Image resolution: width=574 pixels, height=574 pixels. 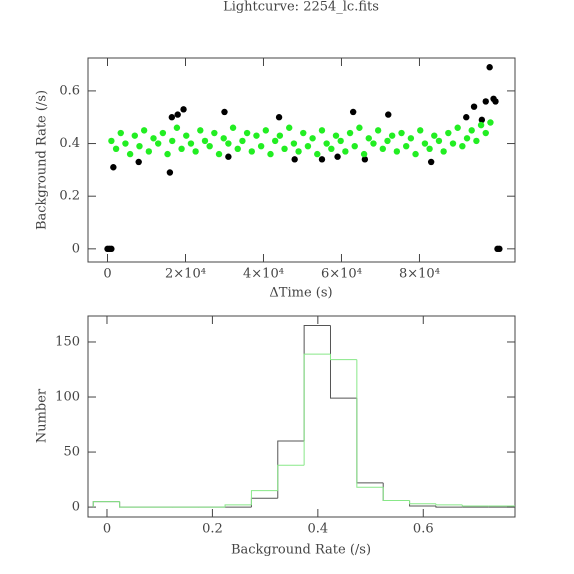 What do you see at coordinates (301, 550) in the screenshot?
I see `x-axis-label: Background Rate (/s)` at bounding box center [301, 550].